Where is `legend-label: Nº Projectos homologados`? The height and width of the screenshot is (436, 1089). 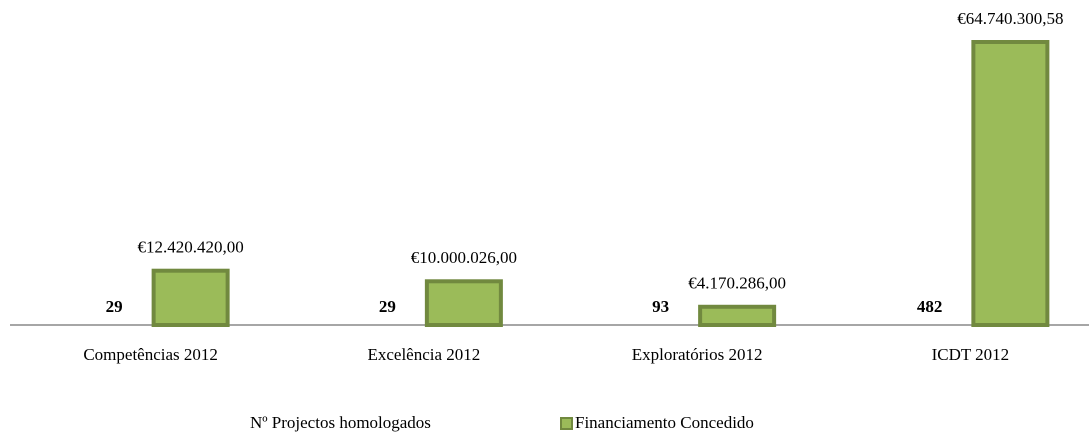
legend-label: Nº Projectos homologados is located at coordinates (340, 422).